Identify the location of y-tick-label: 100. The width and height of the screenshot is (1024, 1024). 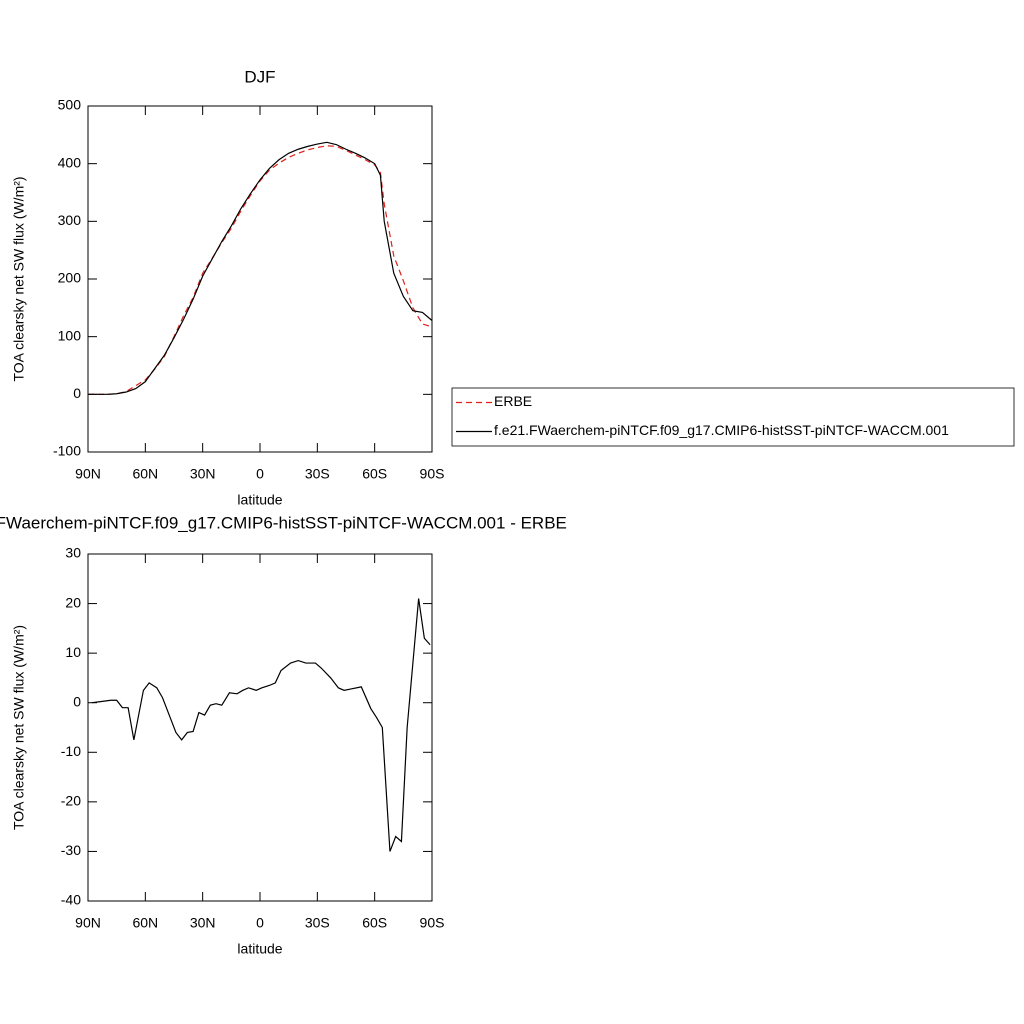
(70, 335).